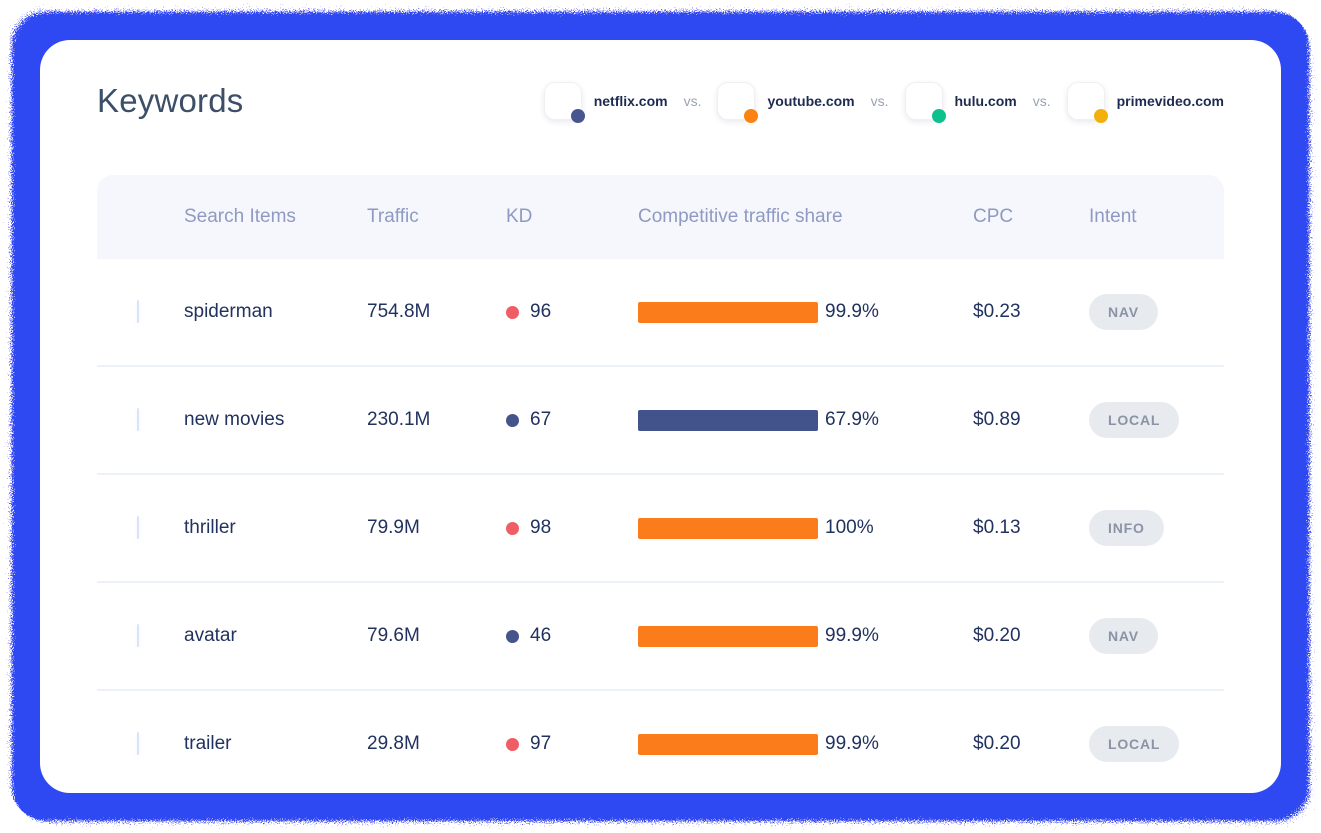 The width and height of the screenshot is (1321, 833). Describe the element at coordinates (852, 419) in the screenshot. I see `share-value: 67.9%` at that location.